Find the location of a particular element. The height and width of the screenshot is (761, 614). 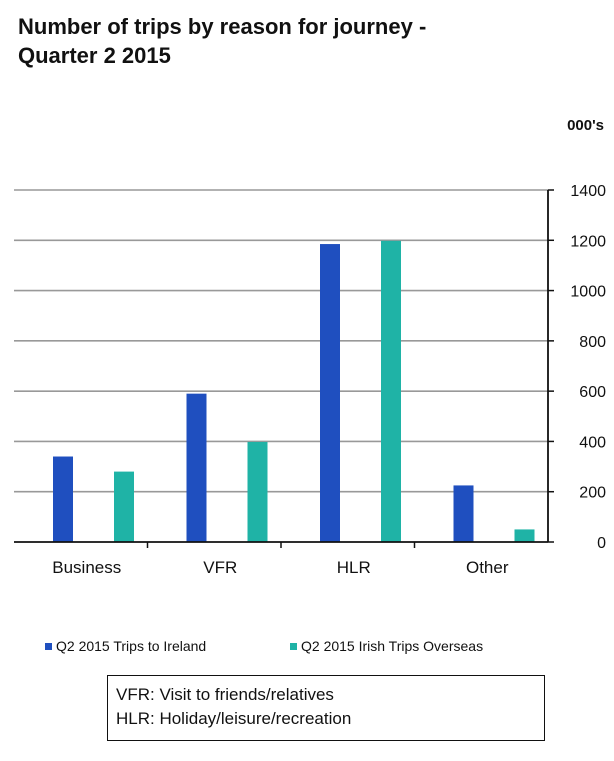

legend-swatch-irish-trips-overseas is located at coordinates (293, 646).